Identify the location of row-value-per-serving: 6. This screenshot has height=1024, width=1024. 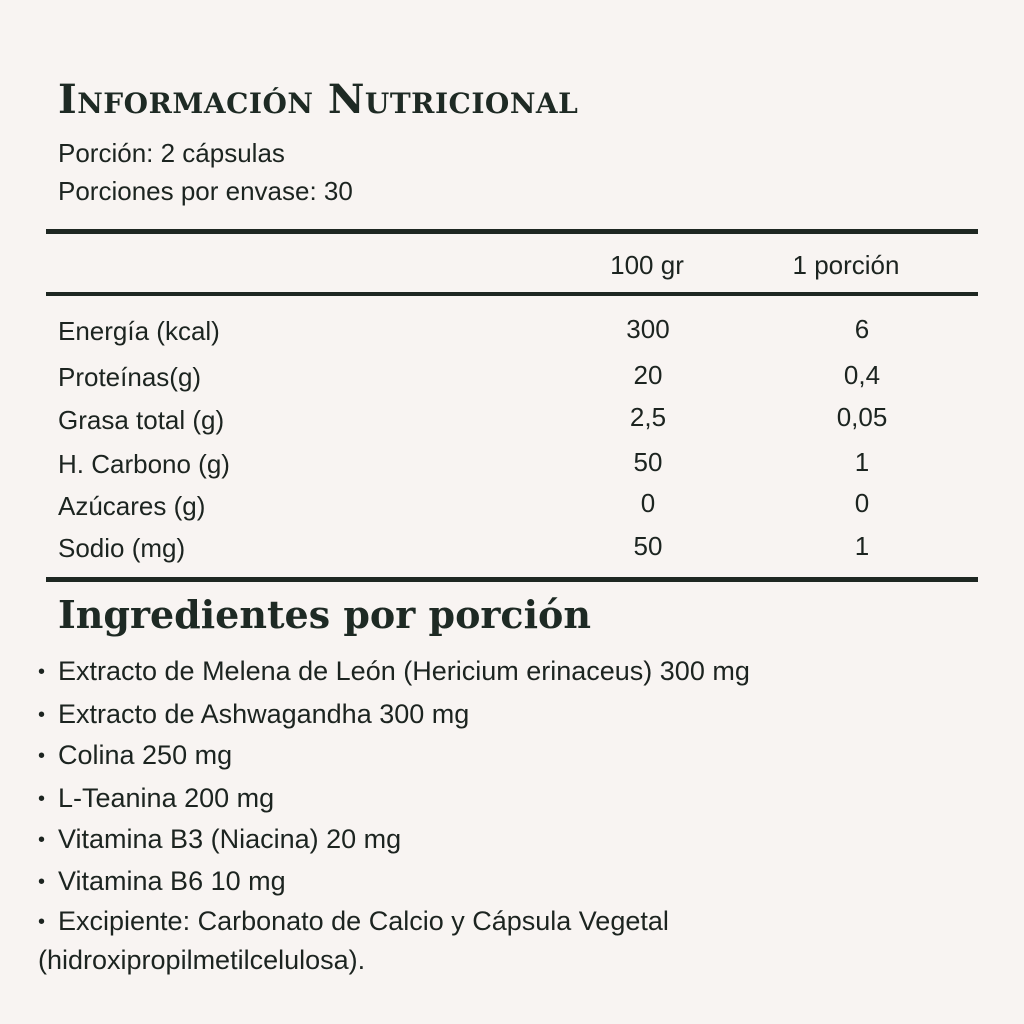
(862, 329).